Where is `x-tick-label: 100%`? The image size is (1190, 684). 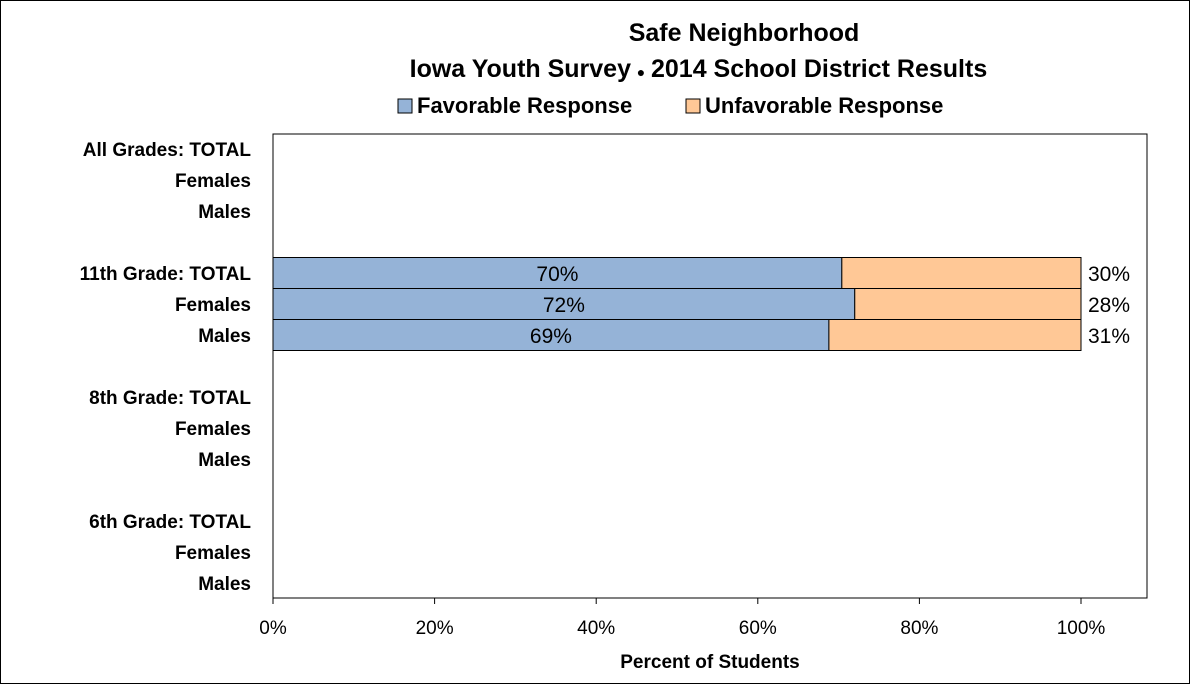 x-tick-label: 100% is located at coordinates (1081, 628).